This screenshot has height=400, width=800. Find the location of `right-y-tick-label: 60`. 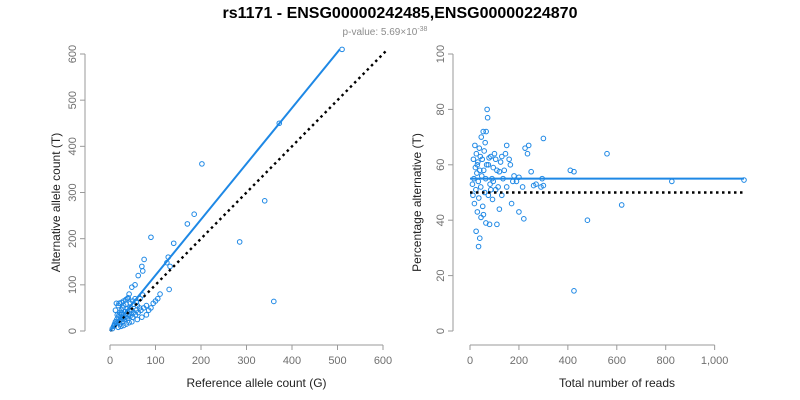

right-y-tick-label: 60 is located at coordinates (441, 165).